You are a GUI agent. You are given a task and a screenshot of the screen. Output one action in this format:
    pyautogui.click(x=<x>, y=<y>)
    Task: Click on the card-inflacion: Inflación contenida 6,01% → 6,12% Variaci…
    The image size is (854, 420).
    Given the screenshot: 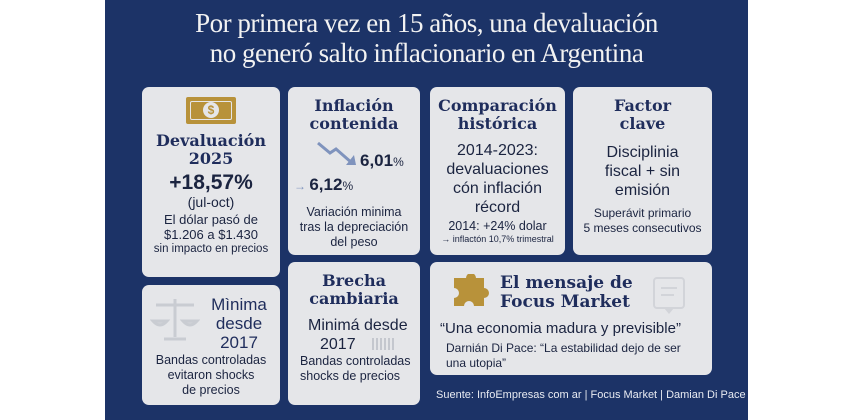 What is the action you would take?
    pyautogui.click(x=354, y=171)
    